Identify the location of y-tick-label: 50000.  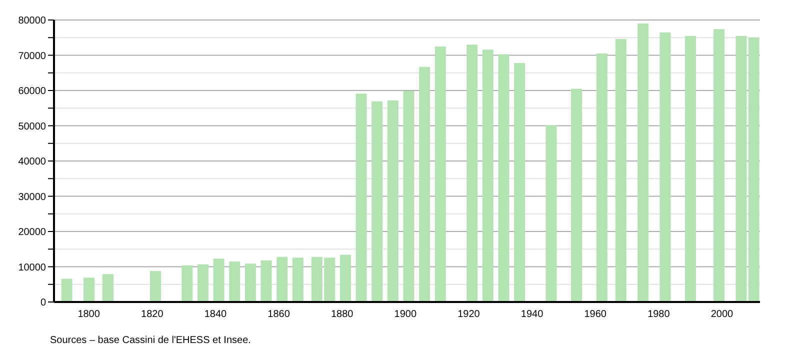
(32, 126).